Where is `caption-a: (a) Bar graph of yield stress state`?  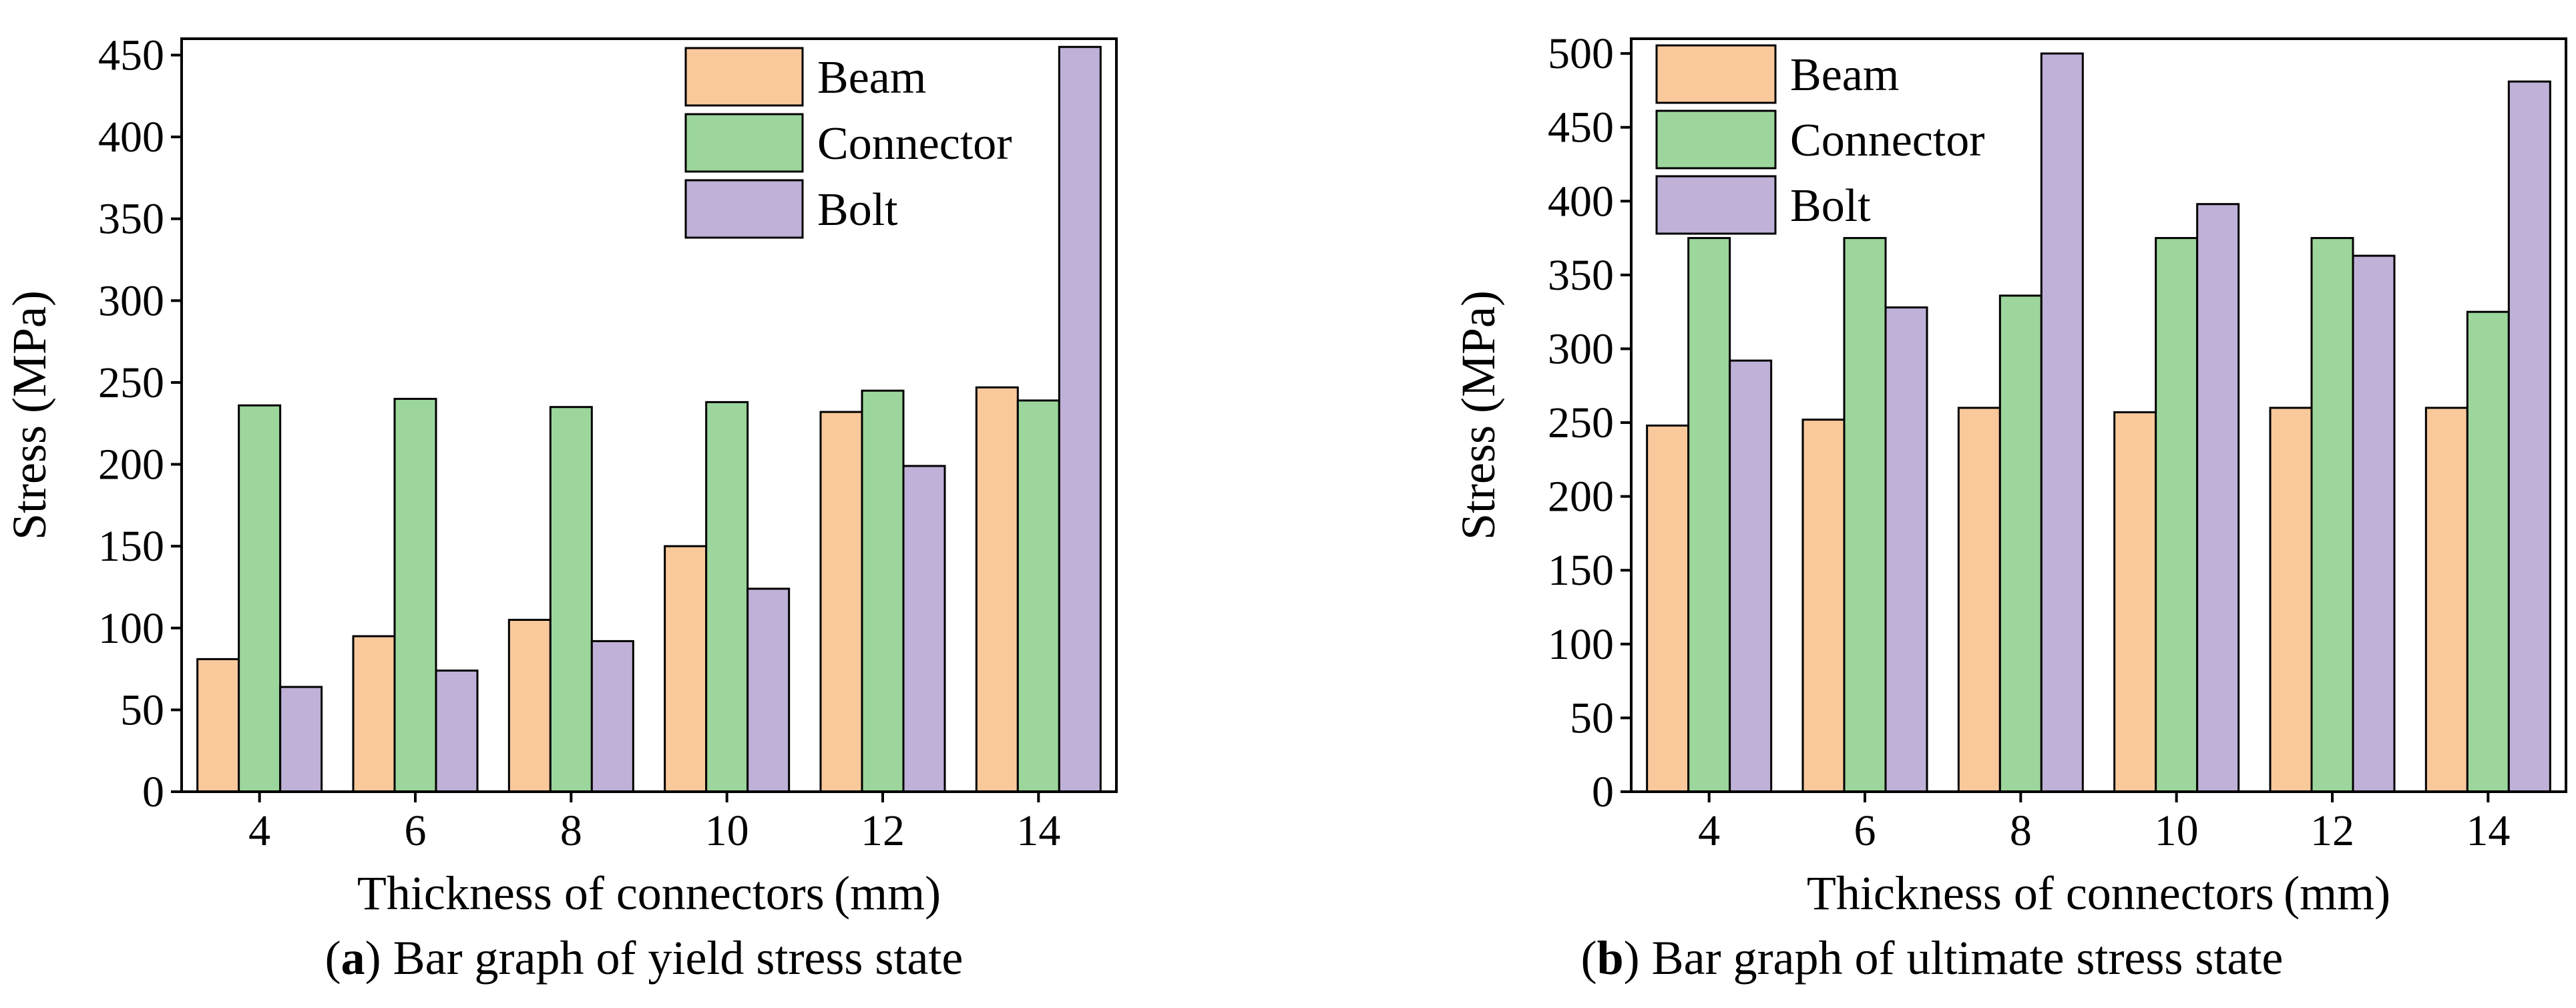 caption-a: (a) Bar graph of yield stress state is located at coordinates (644, 958).